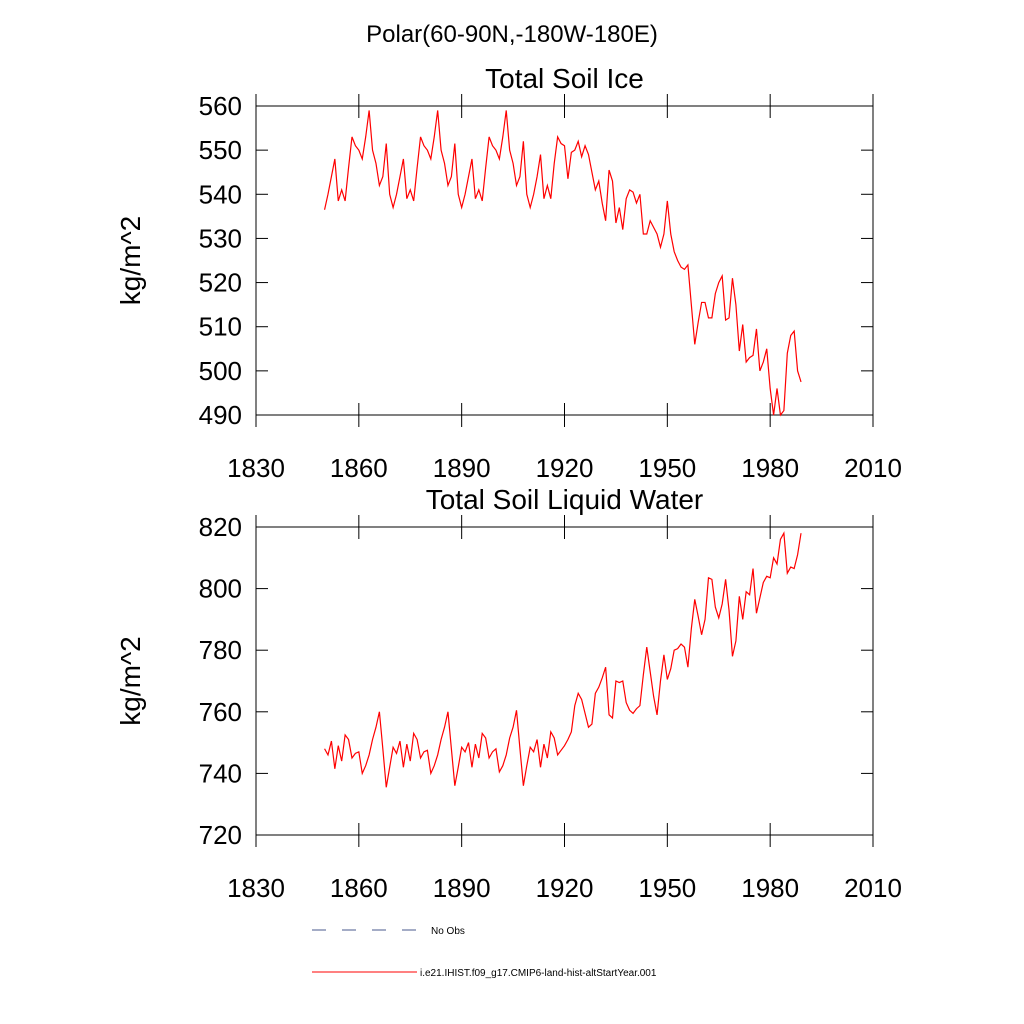 Image resolution: width=1024 pixels, height=1024 pixels. What do you see at coordinates (220, 106) in the screenshot?
I see `y-tick-label: 560` at bounding box center [220, 106].